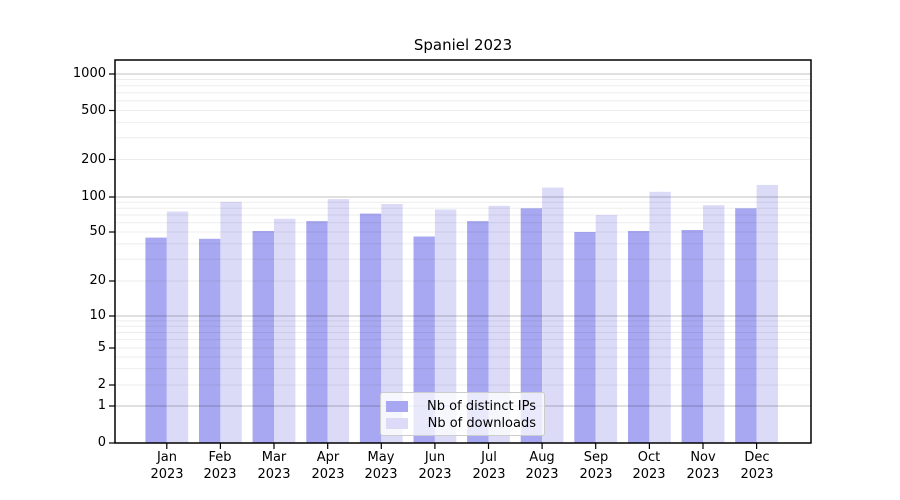  What do you see at coordinates (397, 406) in the screenshot?
I see `legend-swatch-distinct-ips` at bounding box center [397, 406].